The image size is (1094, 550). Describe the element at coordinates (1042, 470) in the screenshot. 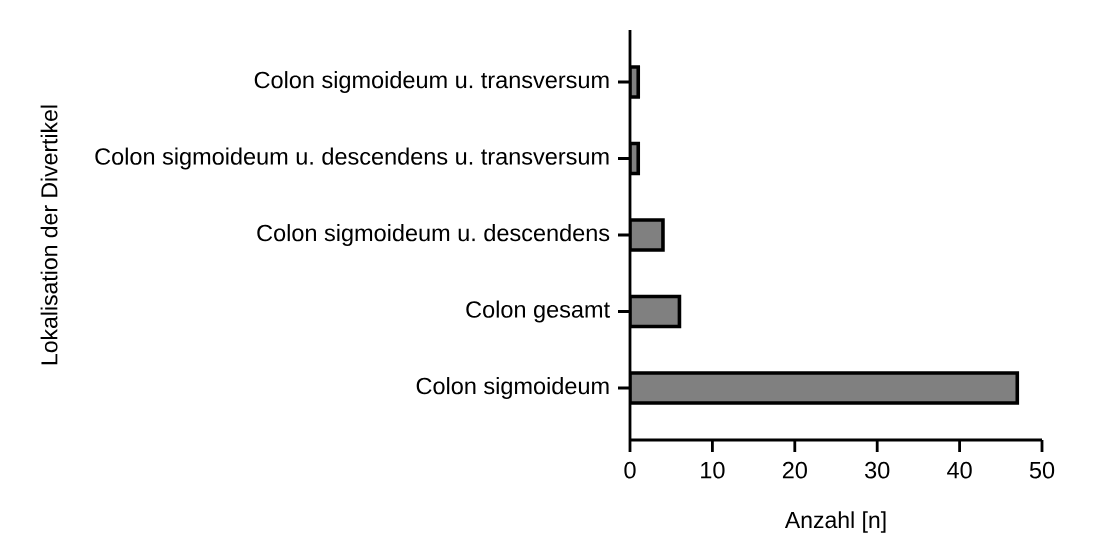

I see `x-tick-label: 50` at that location.